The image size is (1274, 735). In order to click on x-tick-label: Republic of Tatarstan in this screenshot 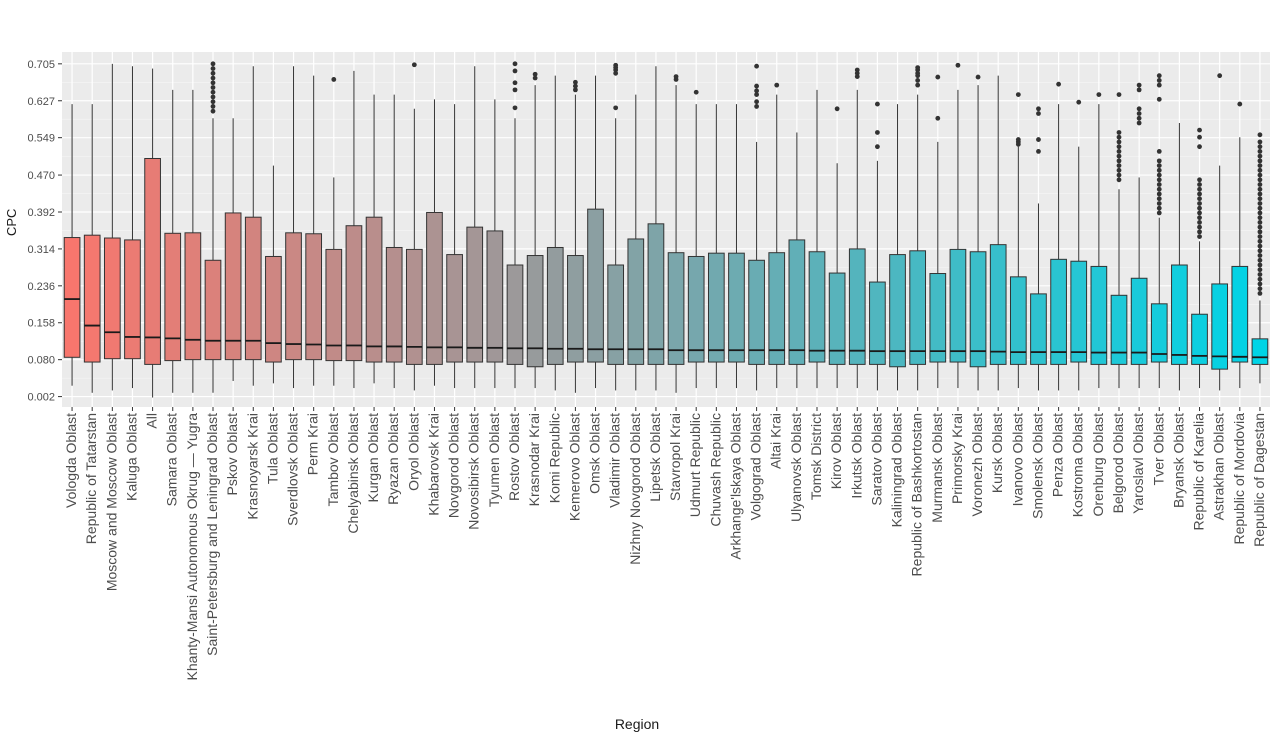, I will do `click(91, 478)`.